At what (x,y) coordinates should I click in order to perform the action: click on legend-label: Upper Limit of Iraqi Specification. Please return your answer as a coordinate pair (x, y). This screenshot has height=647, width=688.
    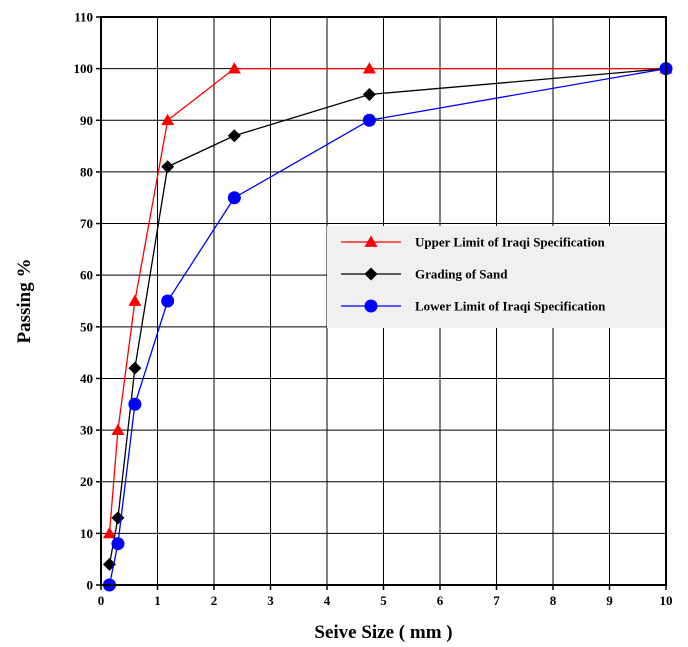
    Looking at the image, I should click on (510, 242).